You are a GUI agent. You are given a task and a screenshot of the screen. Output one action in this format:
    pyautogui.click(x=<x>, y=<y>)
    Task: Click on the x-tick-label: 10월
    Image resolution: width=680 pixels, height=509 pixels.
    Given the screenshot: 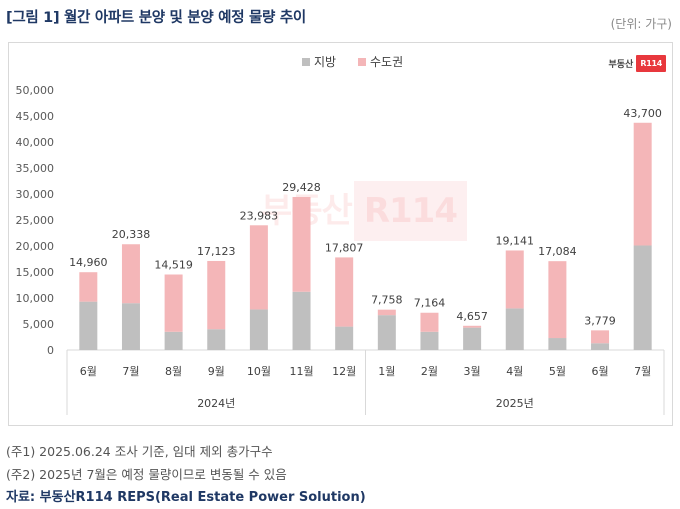 What is the action you would take?
    pyautogui.click(x=259, y=371)
    